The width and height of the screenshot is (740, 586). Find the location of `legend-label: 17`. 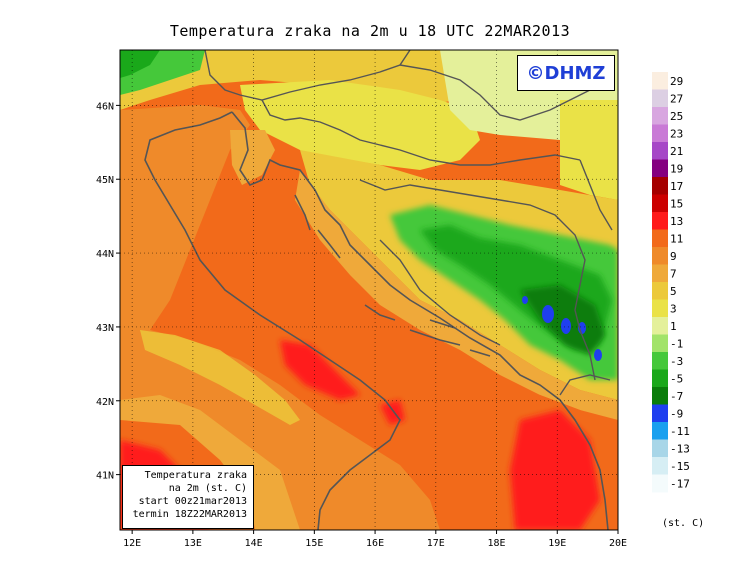

legend-label: 17 is located at coordinates (676, 186).